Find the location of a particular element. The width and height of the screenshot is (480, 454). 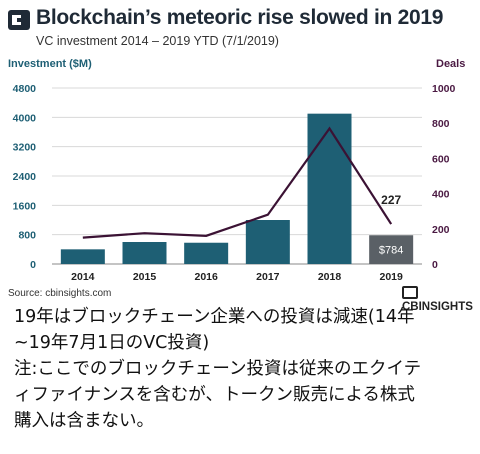

x-tick-label: 2018 is located at coordinates (330, 277).